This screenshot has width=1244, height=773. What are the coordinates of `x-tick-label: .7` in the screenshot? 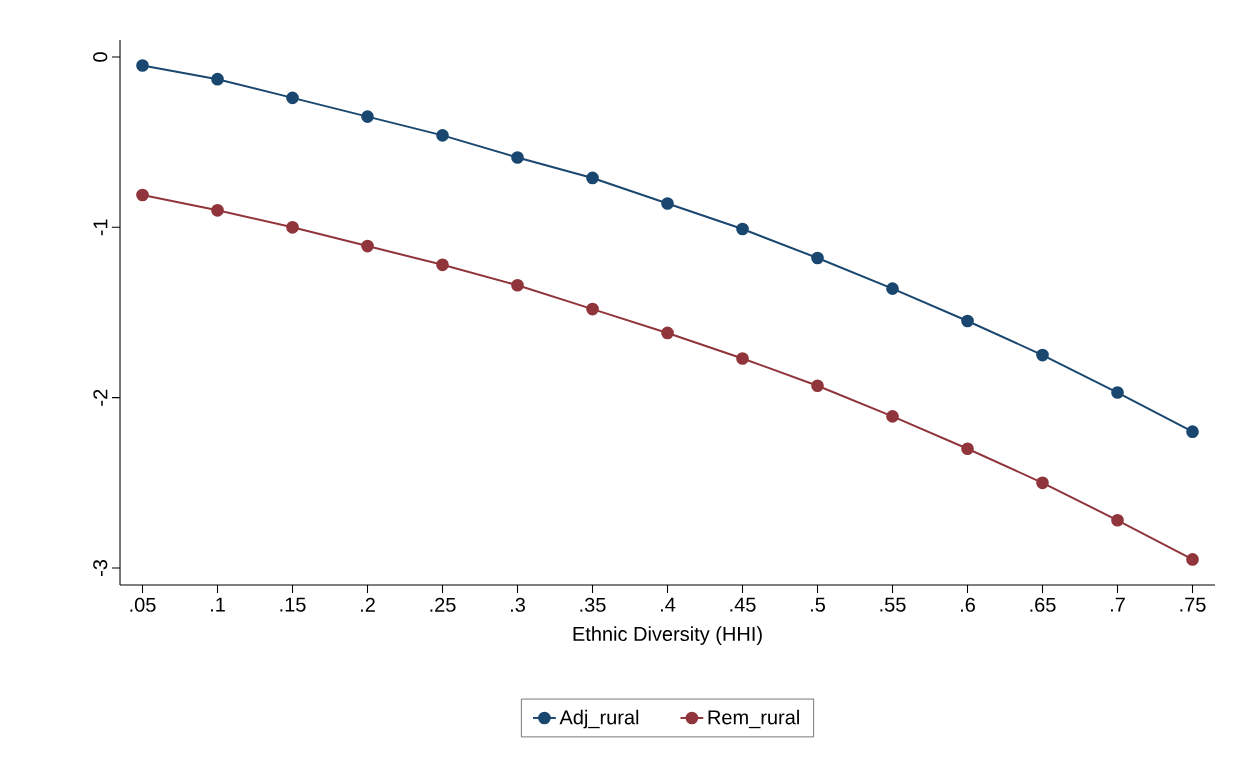 It's located at (1117, 604).